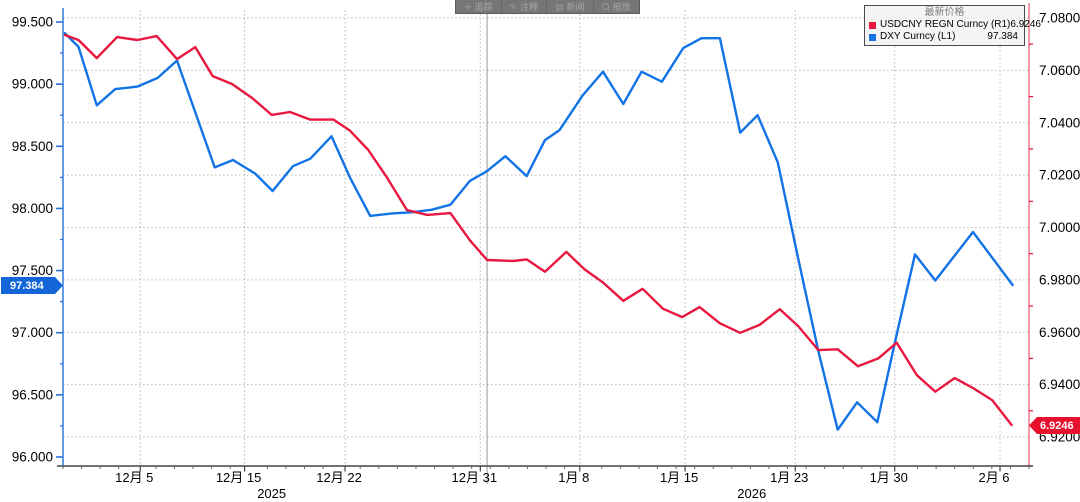 Image resolution: width=1080 pixels, height=502 pixels. I want to click on year-label: 2025, so click(271, 493).